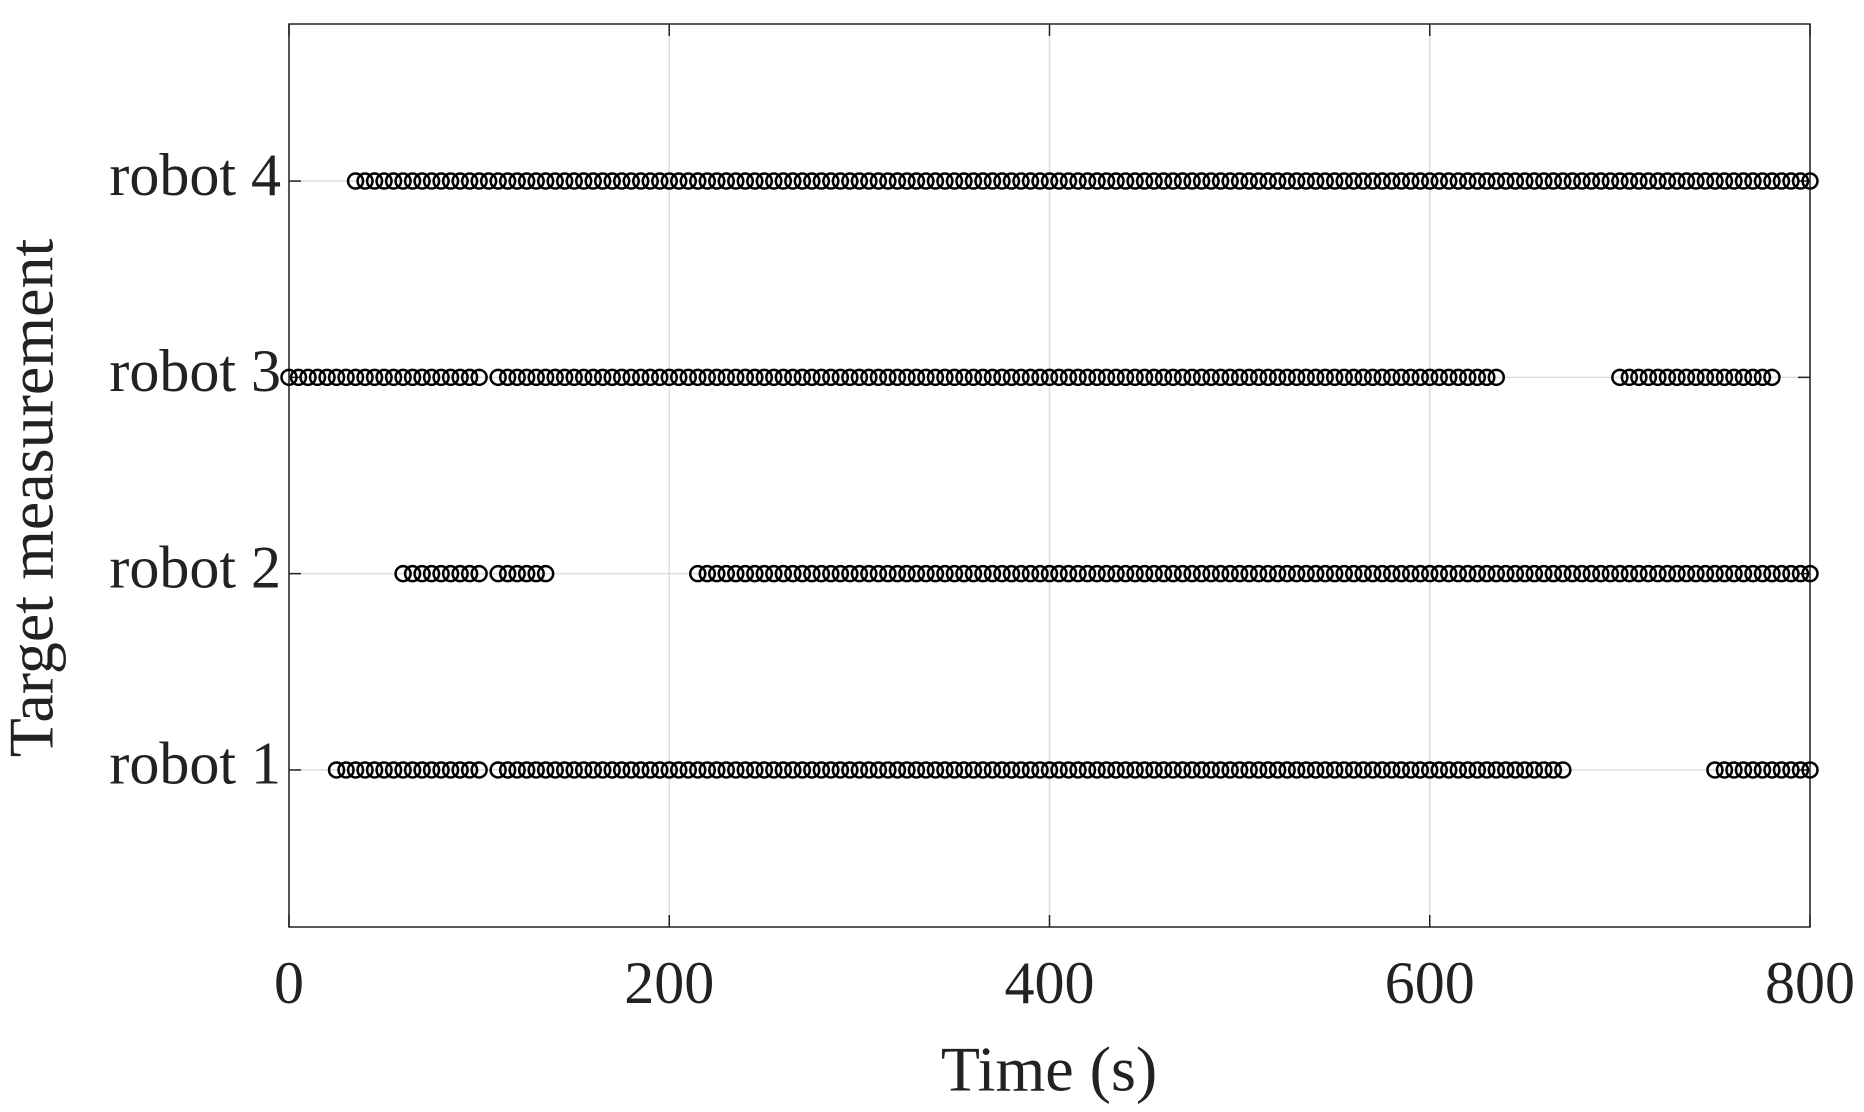  I want to click on x-tick-label: 400, so click(1050, 983).